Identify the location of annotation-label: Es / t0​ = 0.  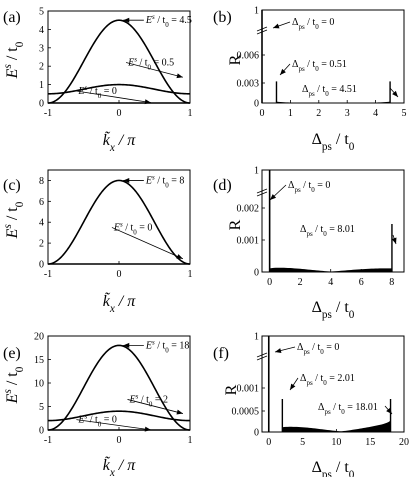
(133, 228).